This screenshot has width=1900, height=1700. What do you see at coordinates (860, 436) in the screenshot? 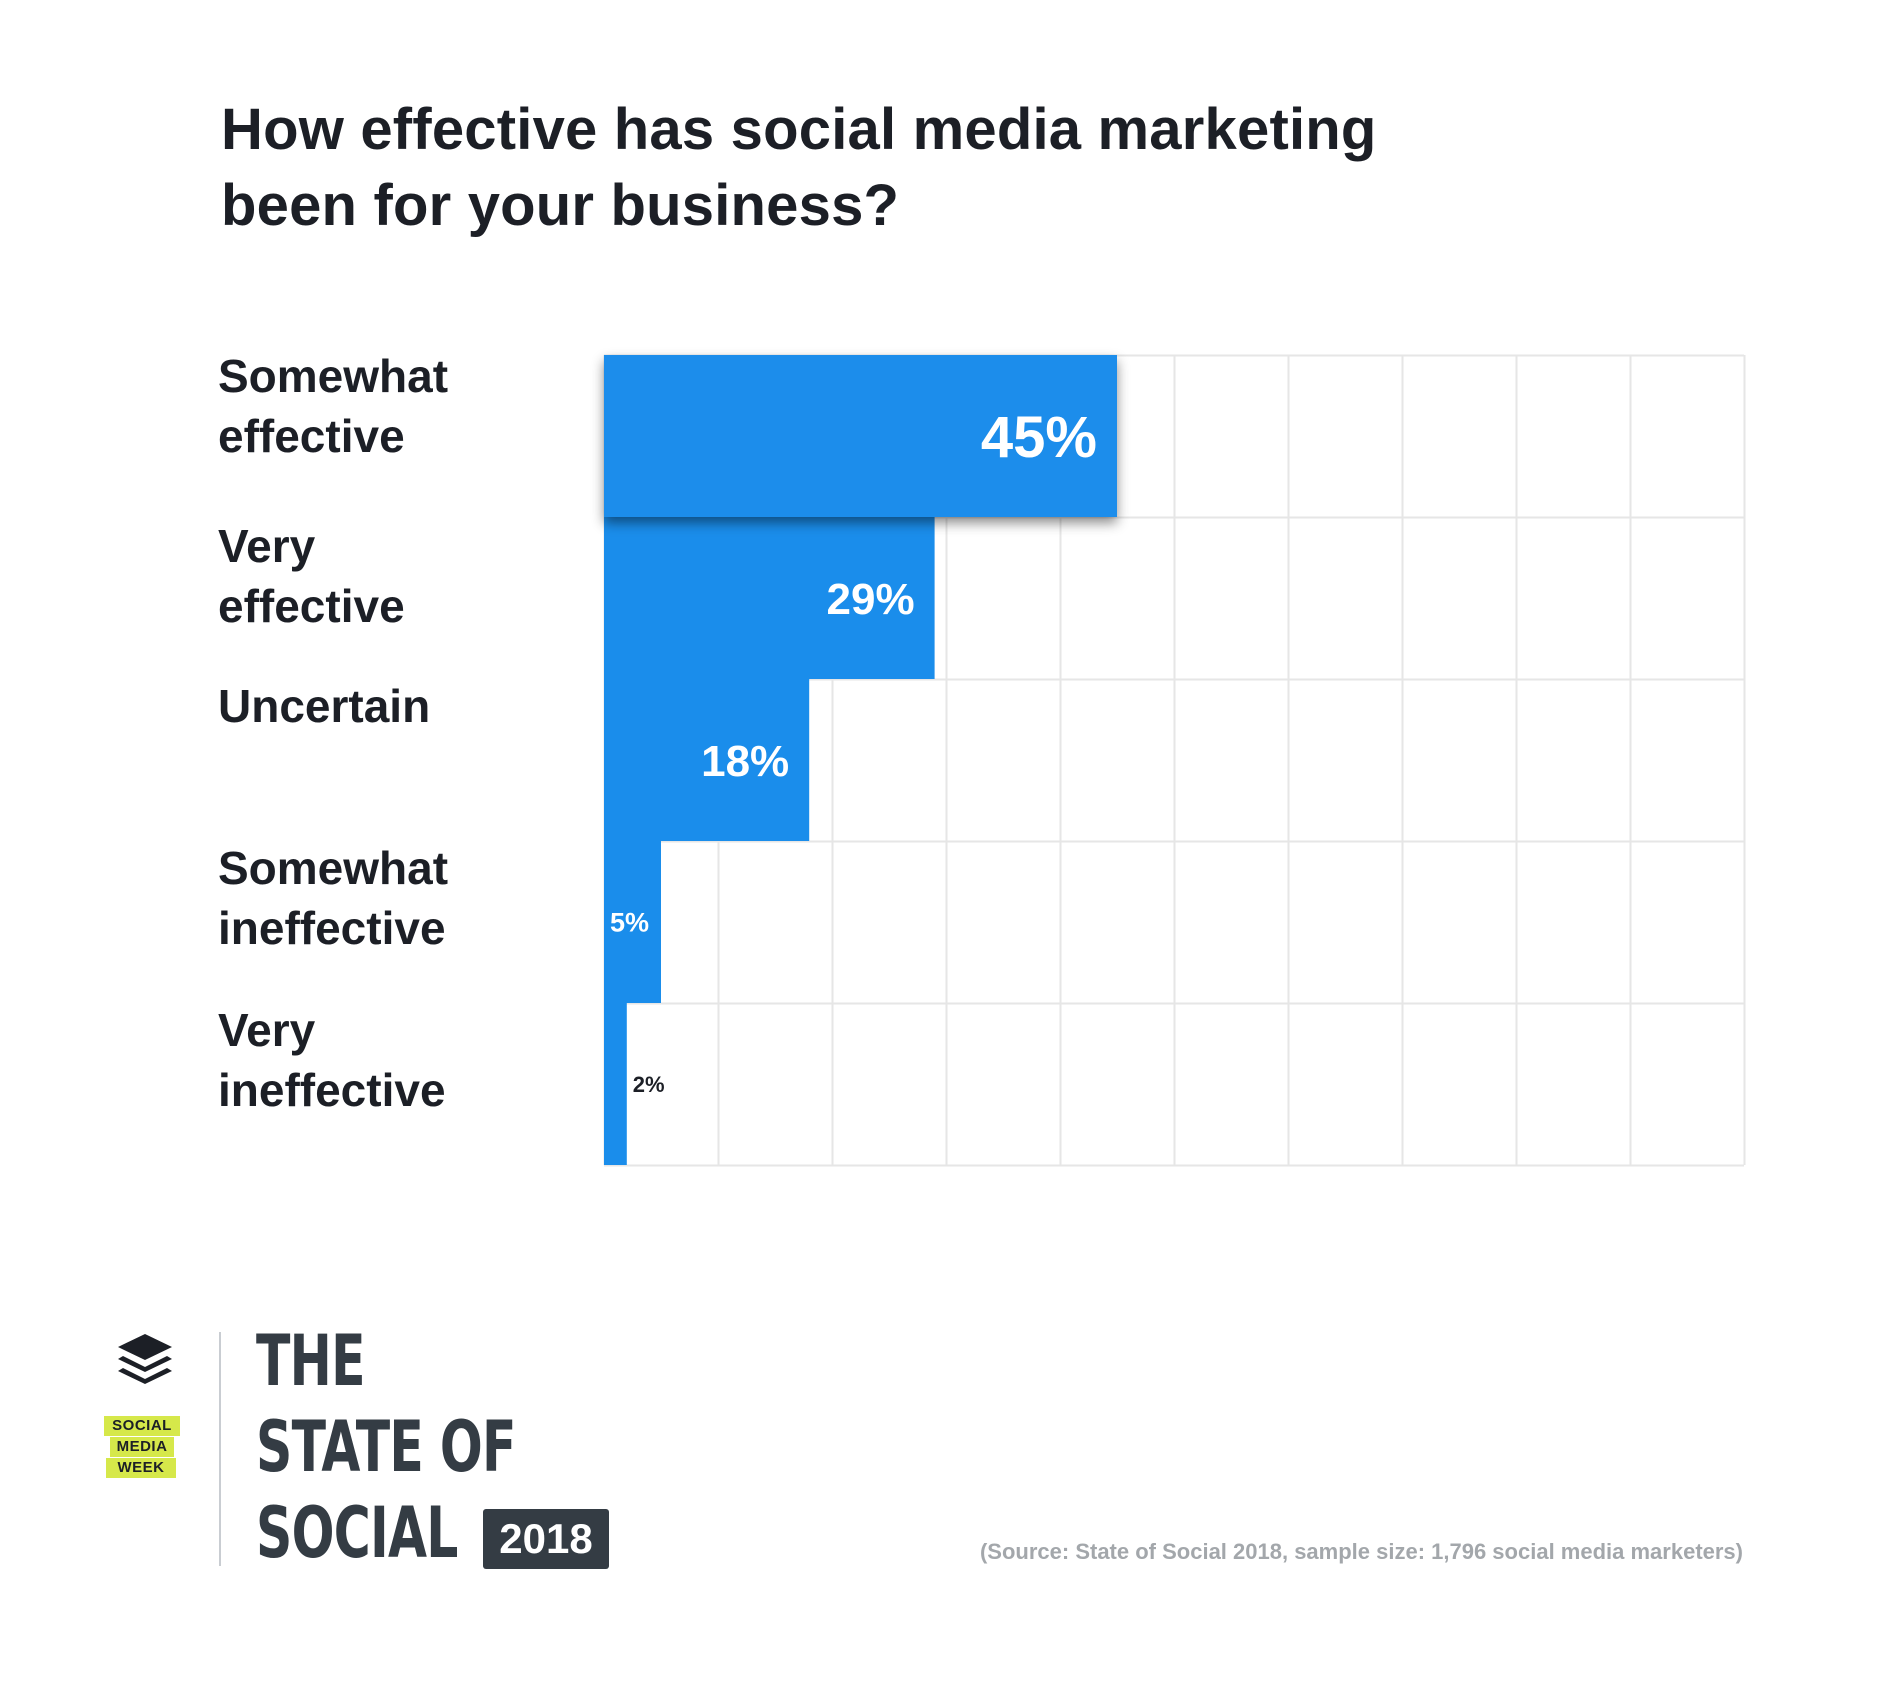
I see `bar-somewhat-effective` at bounding box center [860, 436].